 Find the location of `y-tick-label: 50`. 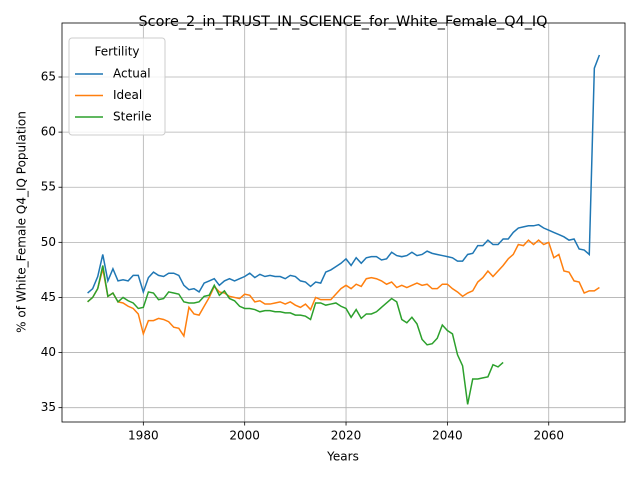

y-tick-label: 50 is located at coordinates (48, 242).